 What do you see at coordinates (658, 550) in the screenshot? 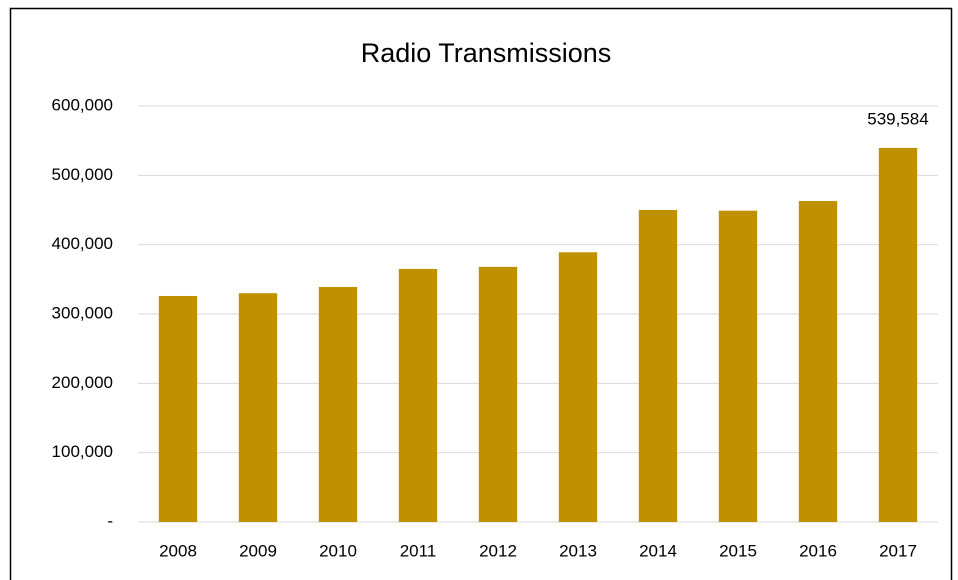
I see `x-tick-label: 2014` at bounding box center [658, 550].